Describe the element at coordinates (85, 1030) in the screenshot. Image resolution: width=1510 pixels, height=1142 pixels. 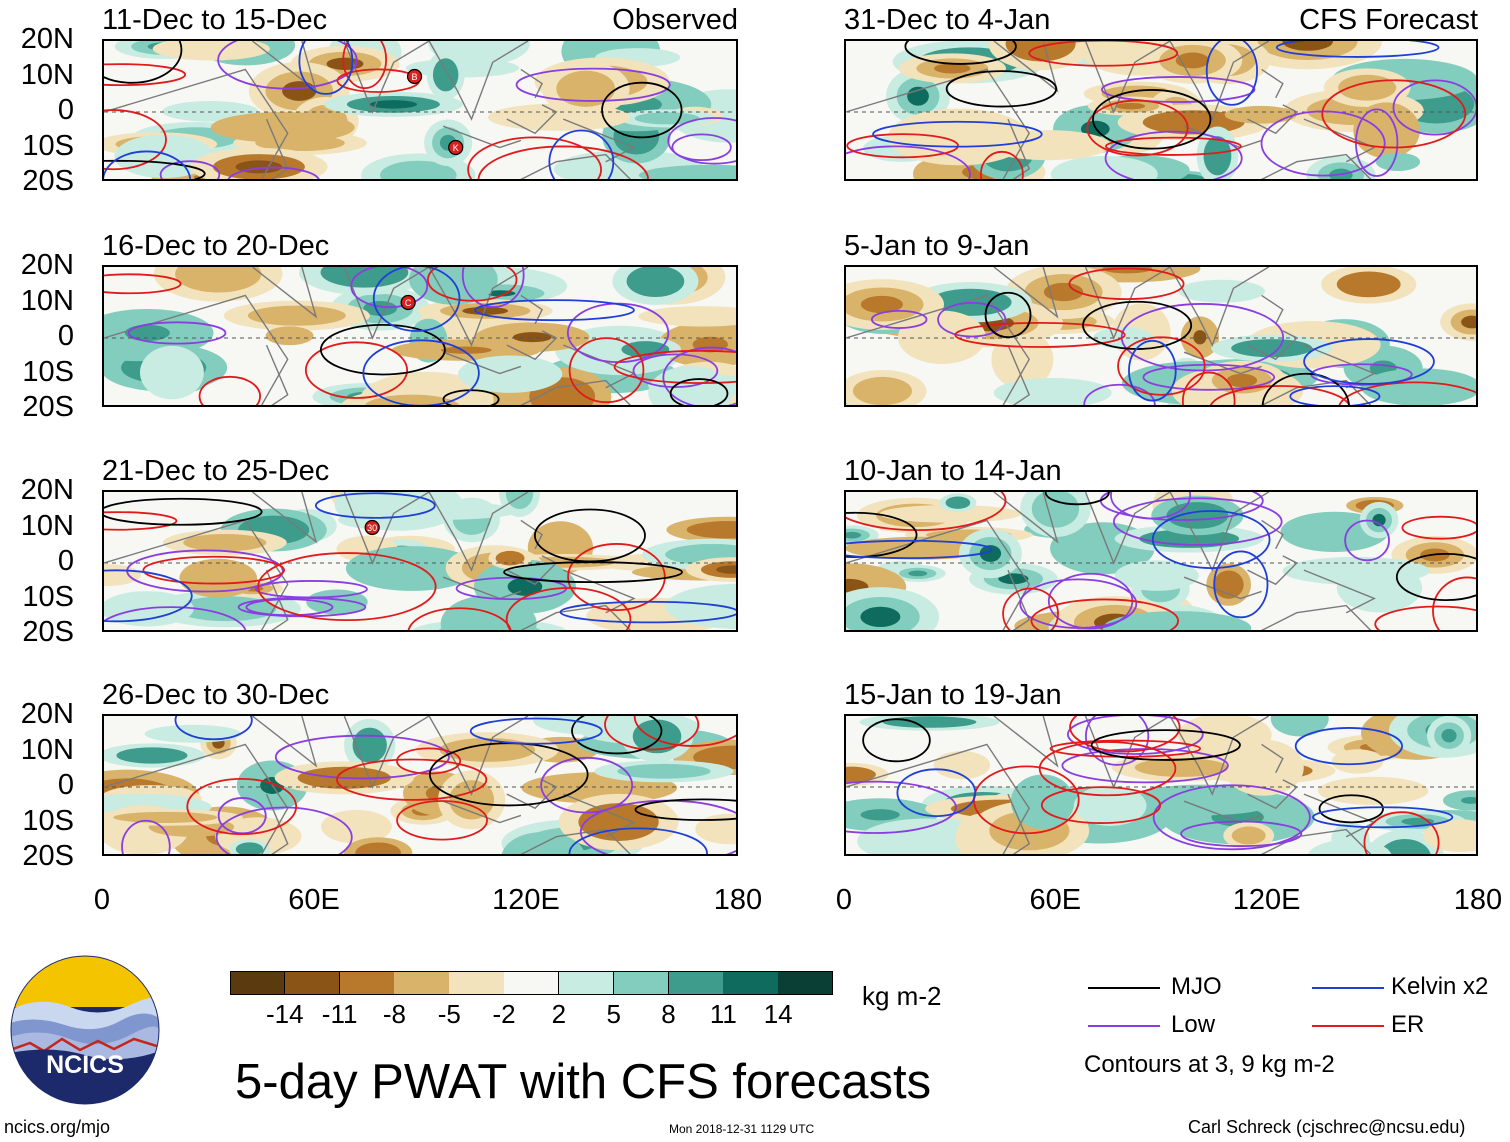
I see `ncics-logo: NCICS` at that location.